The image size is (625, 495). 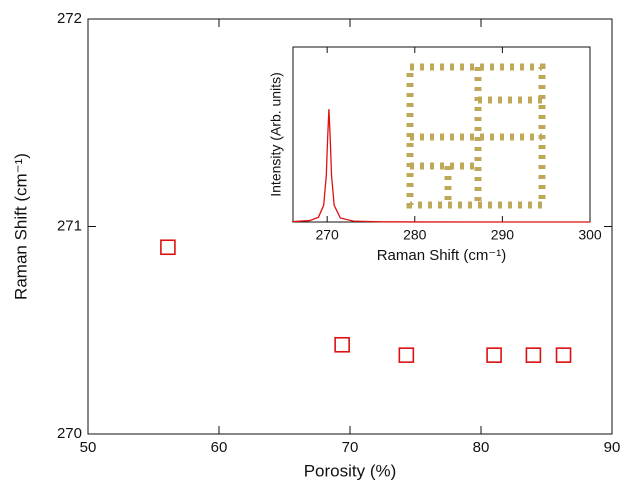 I want to click on line, so click(x=441, y=166).